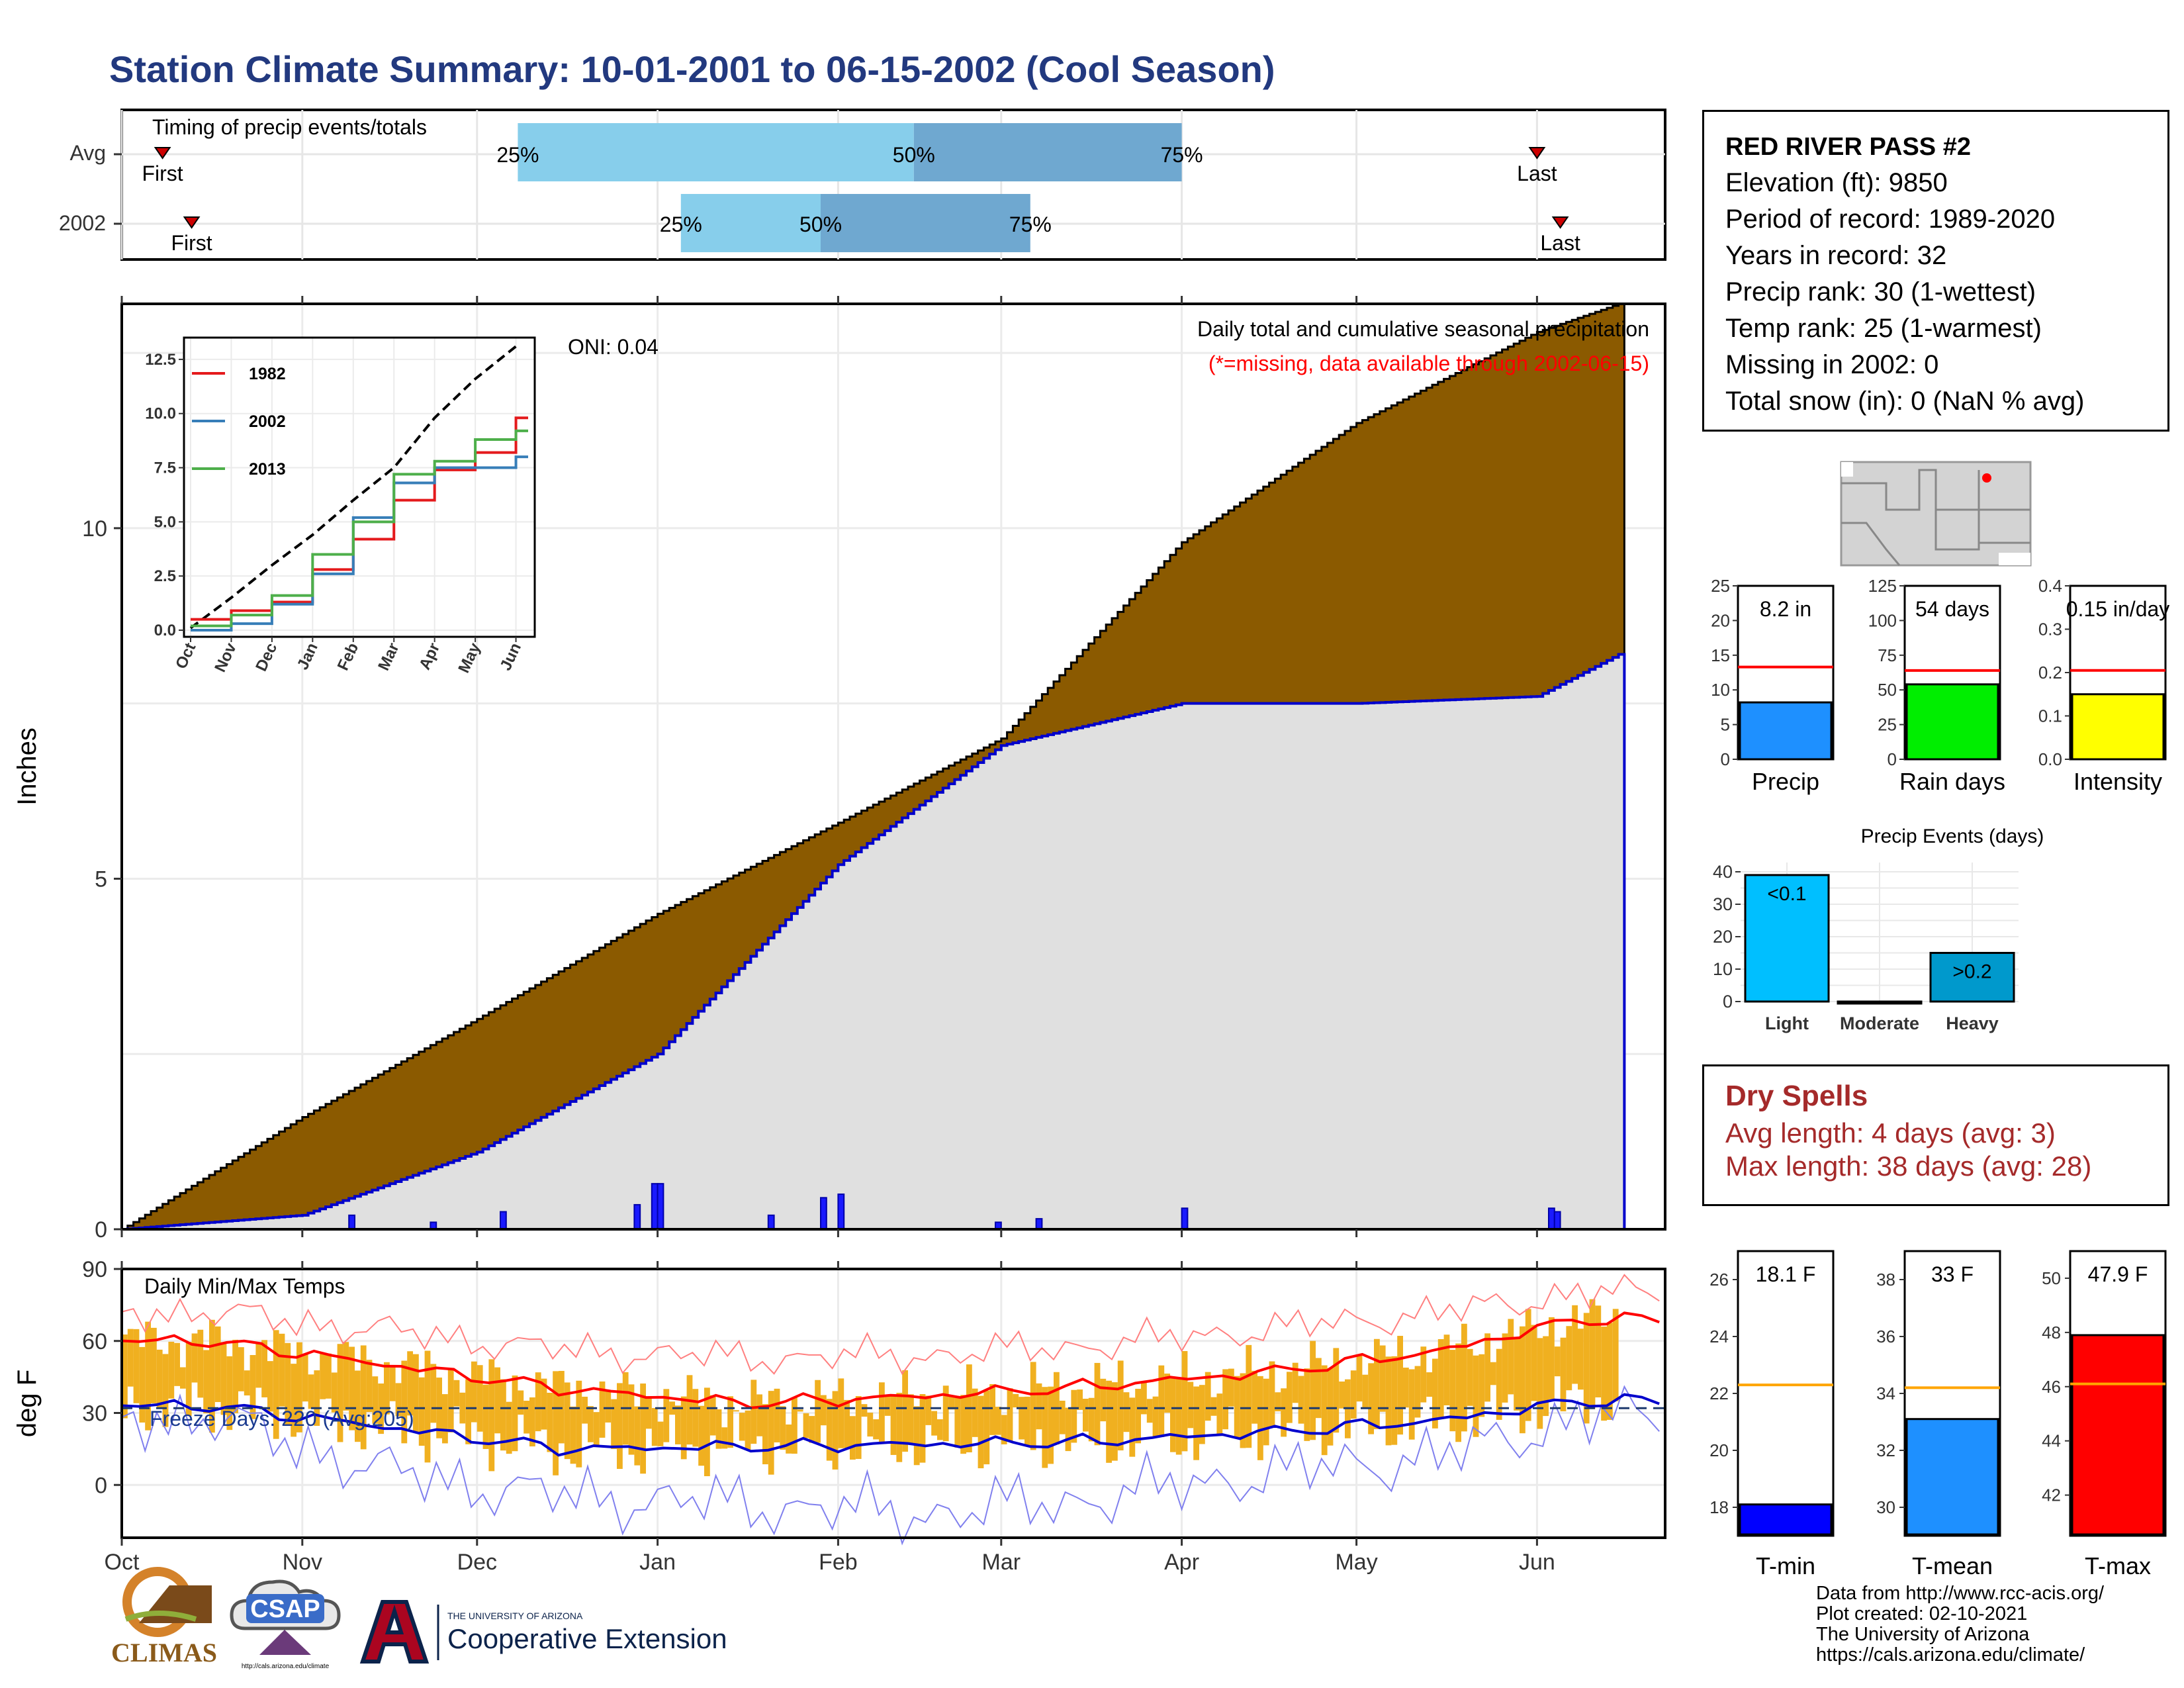 This screenshot has height=1688, width=2184. I want to click on events-title: Precip Events (days), so click(1952, 836).